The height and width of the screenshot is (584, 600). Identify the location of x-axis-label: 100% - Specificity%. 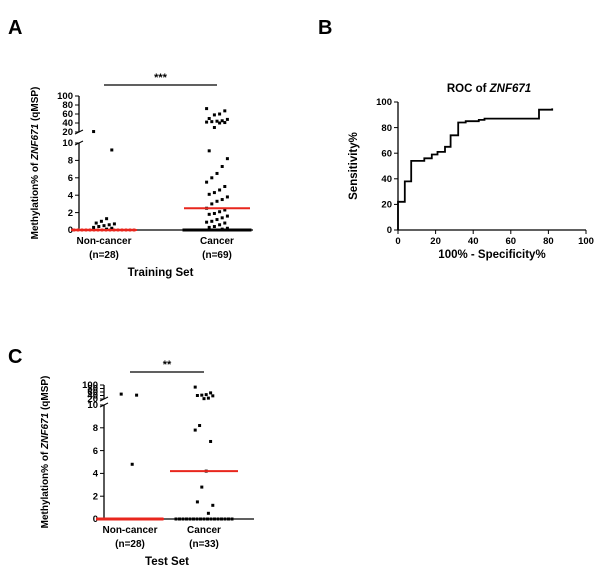
(491, 255).